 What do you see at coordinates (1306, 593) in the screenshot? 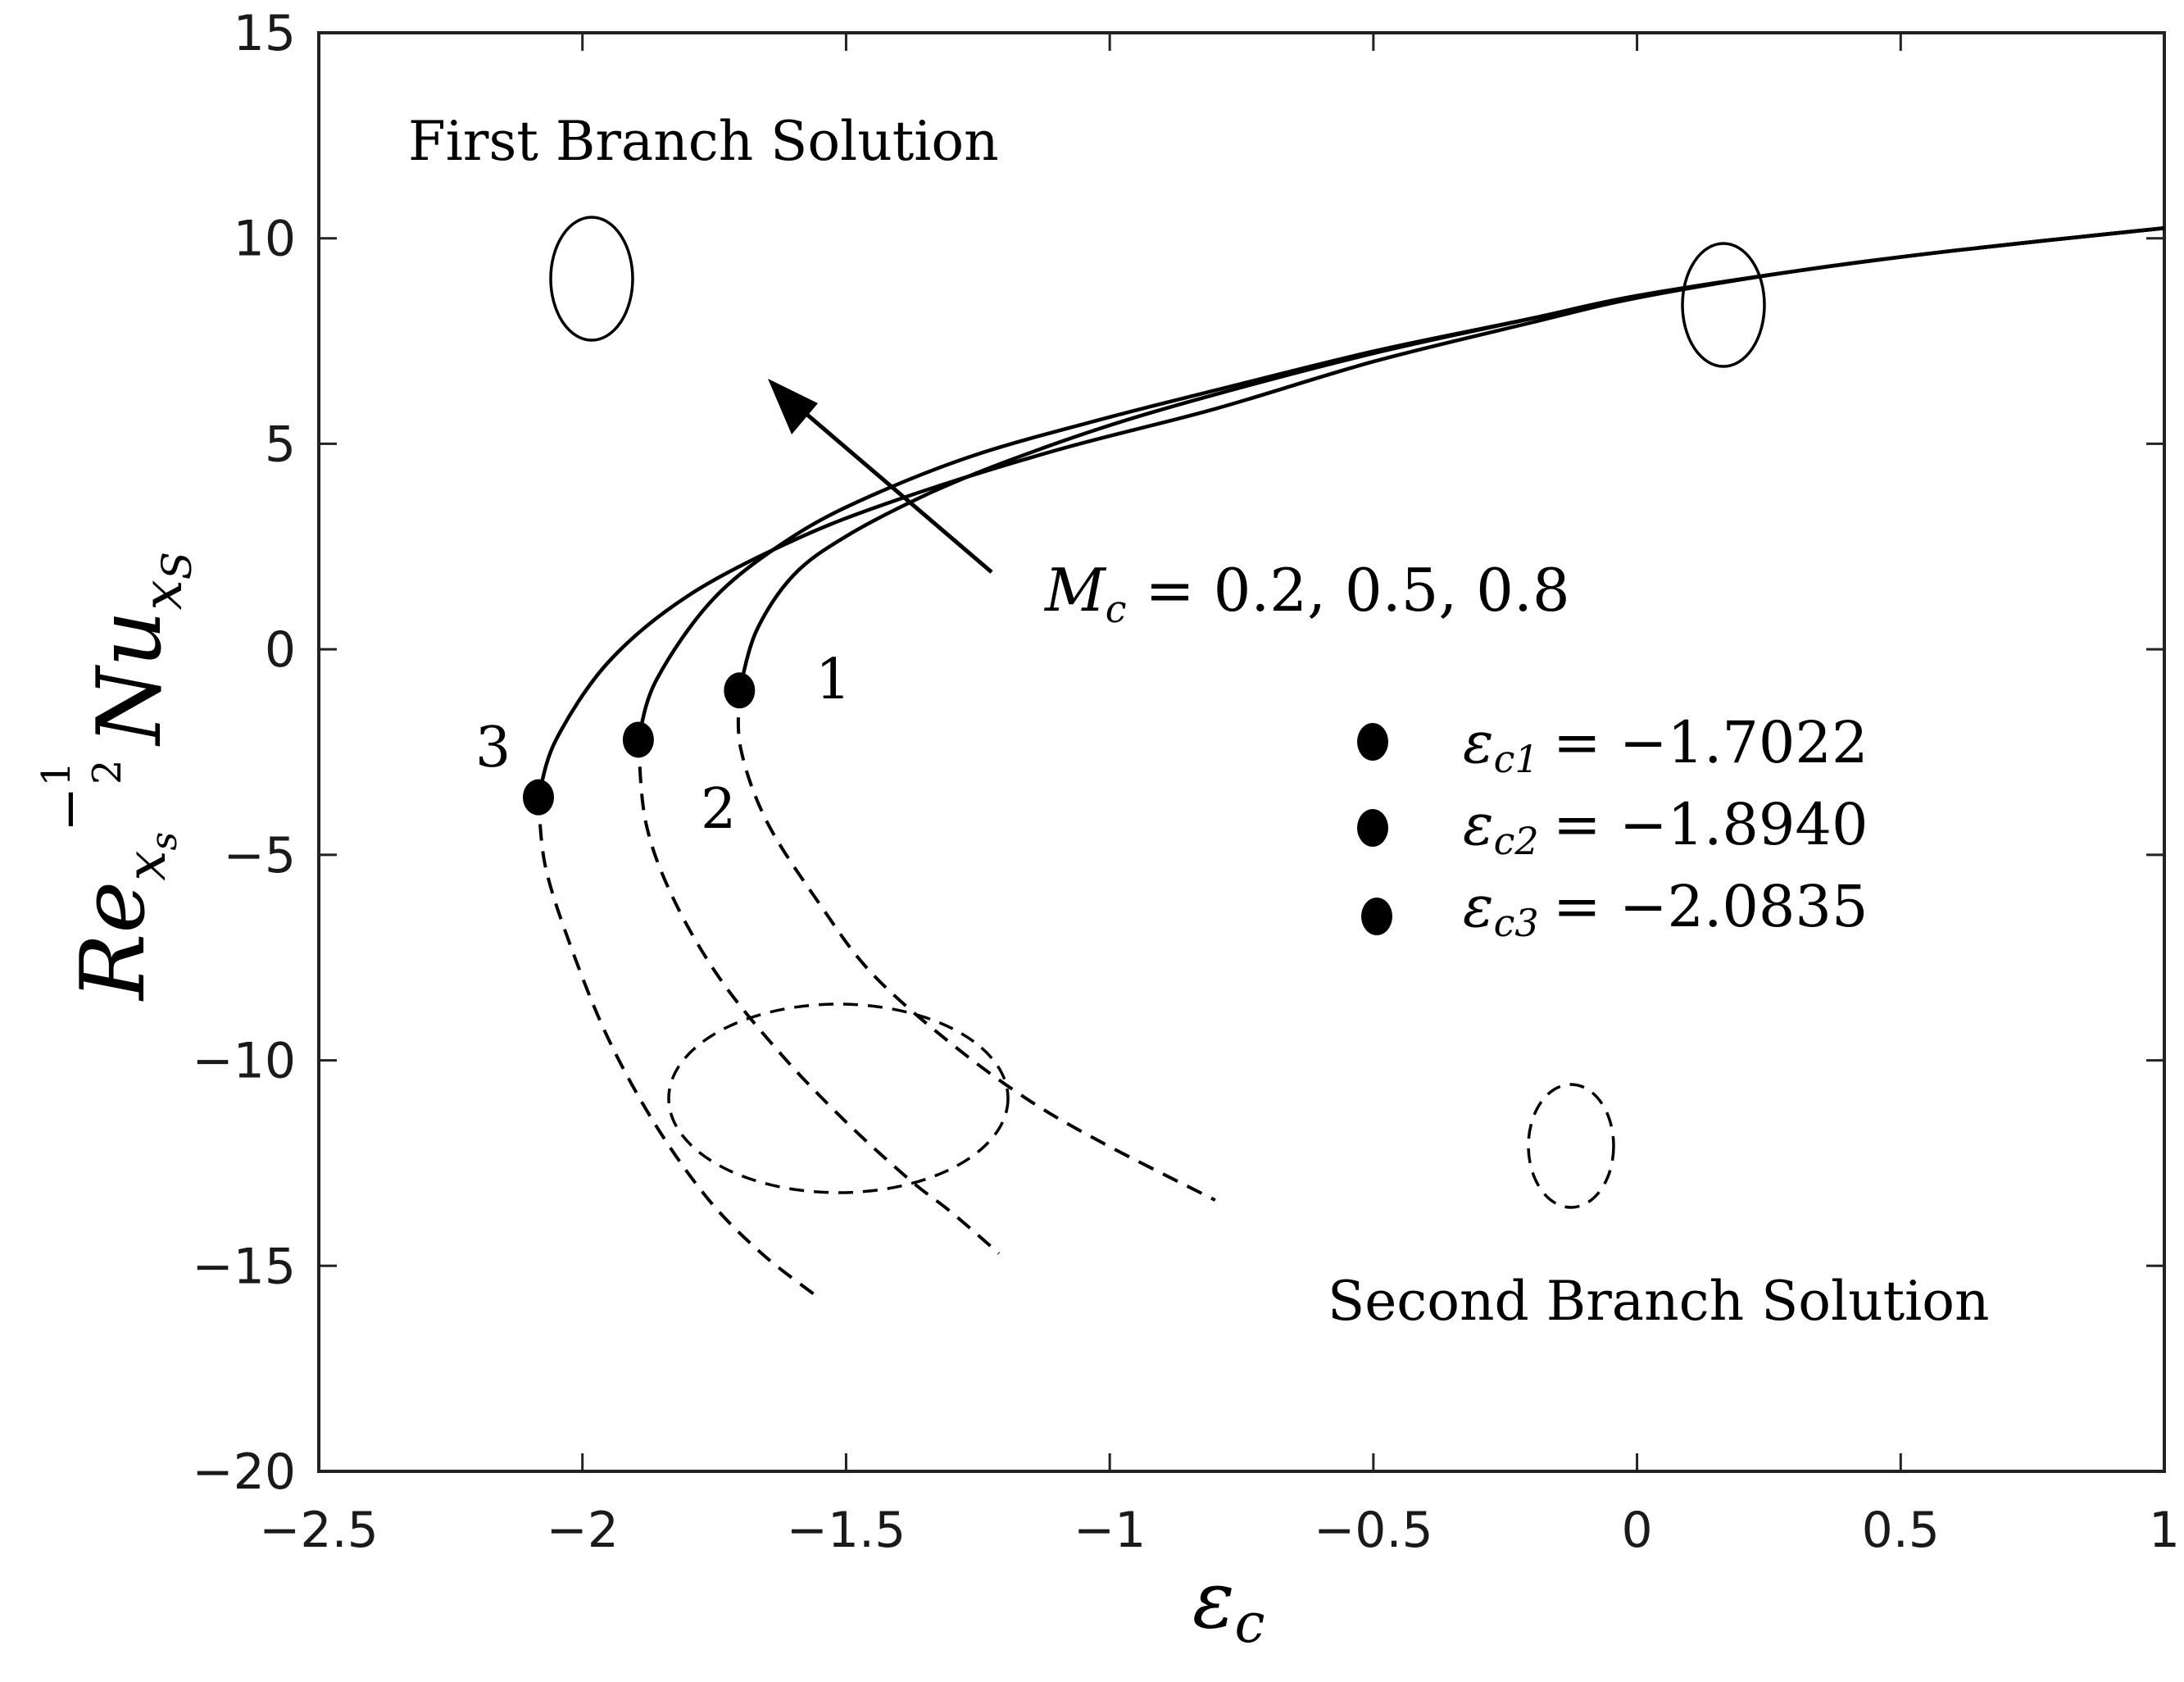
I see `mc-parameter-label: Mc = 0.2, 0.5, 0.8` at bounding box center [1306, 593].